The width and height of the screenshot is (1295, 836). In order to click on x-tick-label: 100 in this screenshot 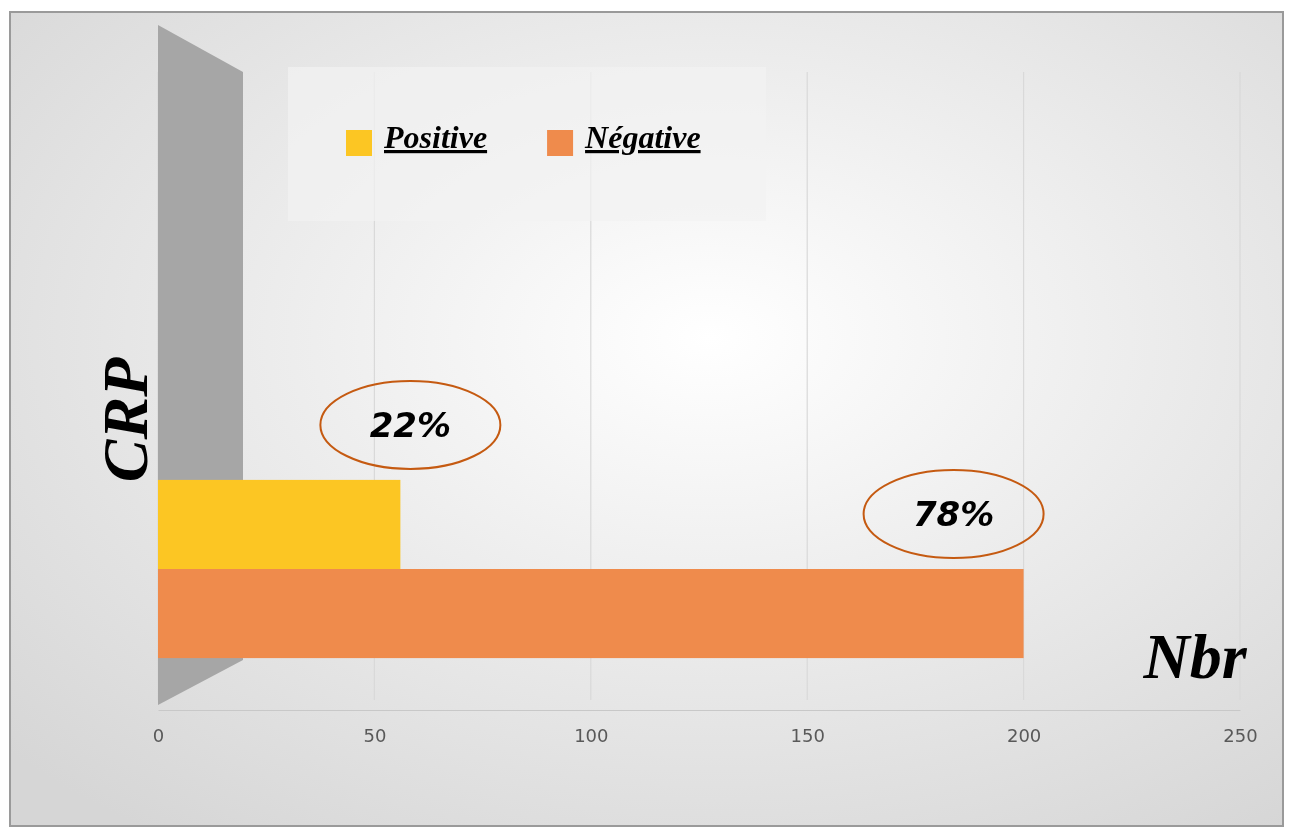, I will do `click(591, 735)`.